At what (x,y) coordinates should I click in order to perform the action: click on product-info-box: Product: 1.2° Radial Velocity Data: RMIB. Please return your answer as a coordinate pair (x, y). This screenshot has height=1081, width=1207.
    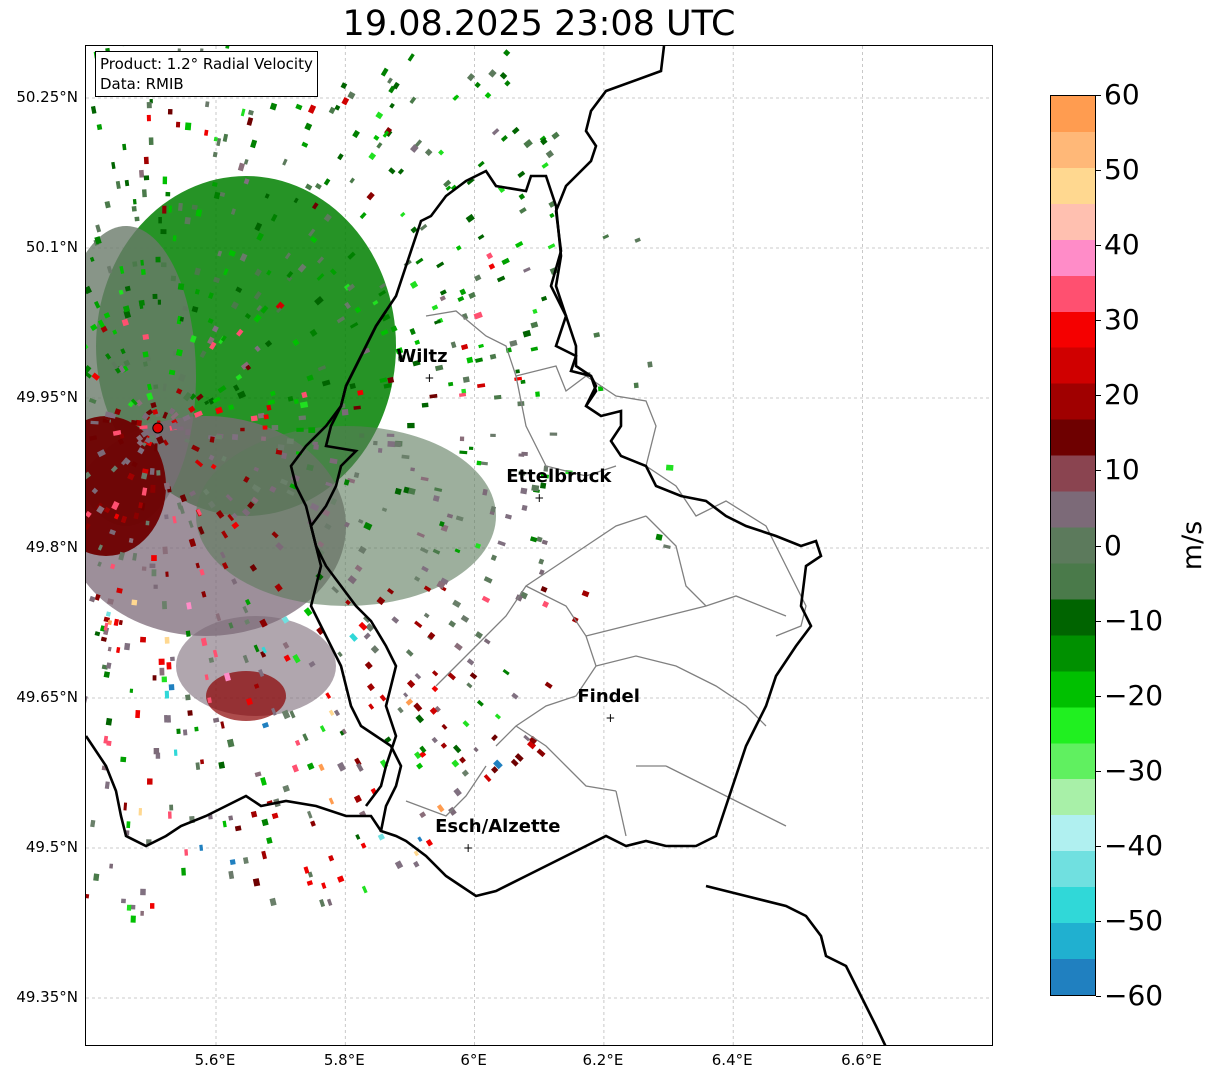
    Looking at the image, I should click on (206, 74).